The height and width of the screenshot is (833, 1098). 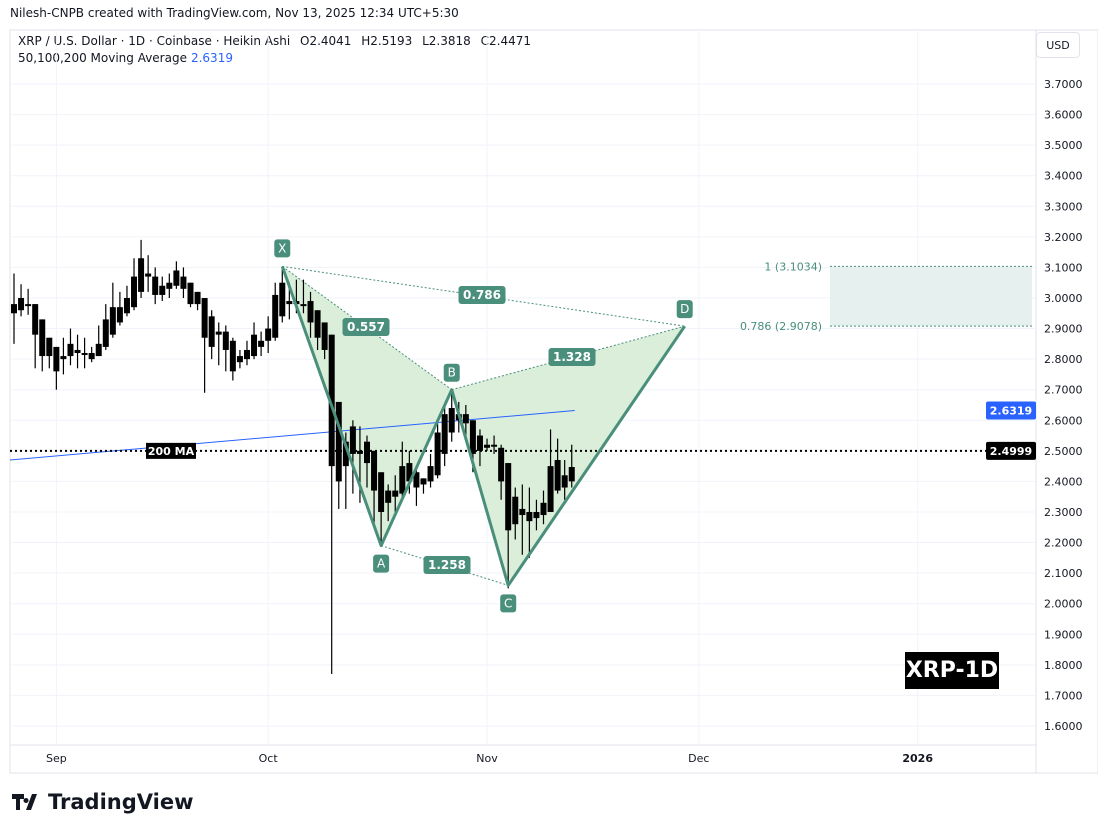 I want to click on y-tick-label: 2.4000, so click(x=1063, y=481).